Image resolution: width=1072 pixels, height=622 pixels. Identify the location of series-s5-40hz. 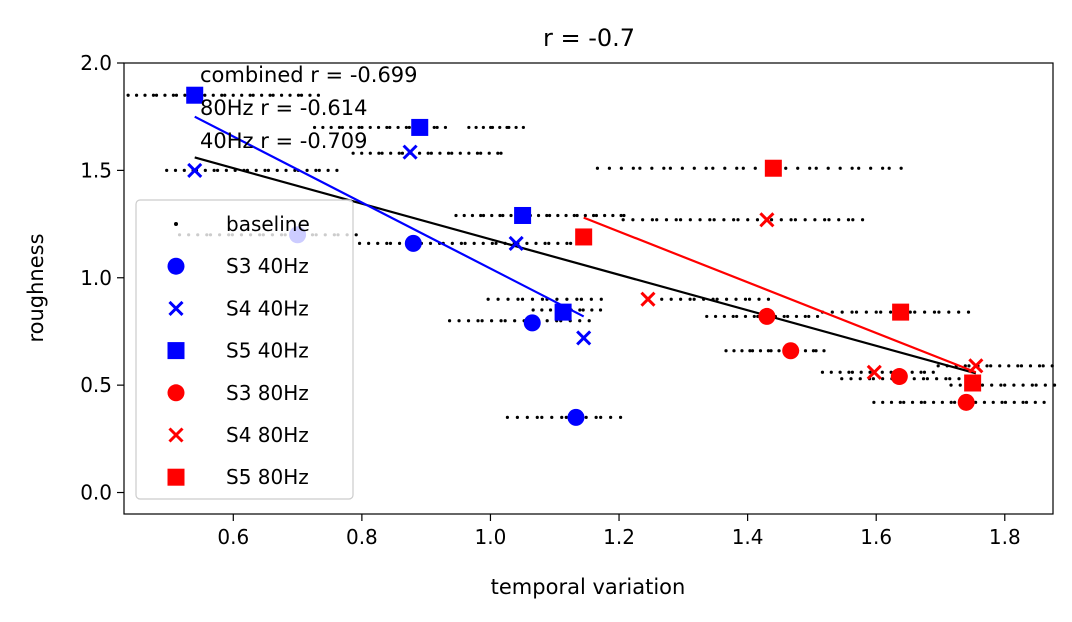
(379, 203).